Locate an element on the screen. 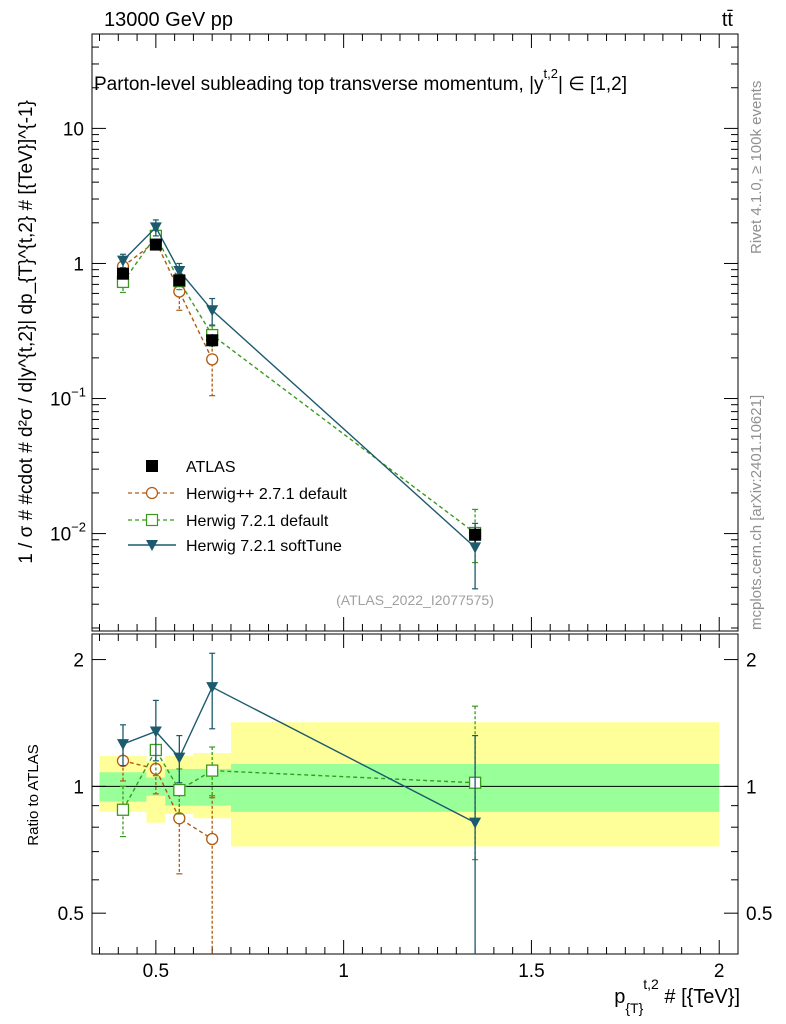  x-tick-label: 1 is located at coordinates (343, 971).